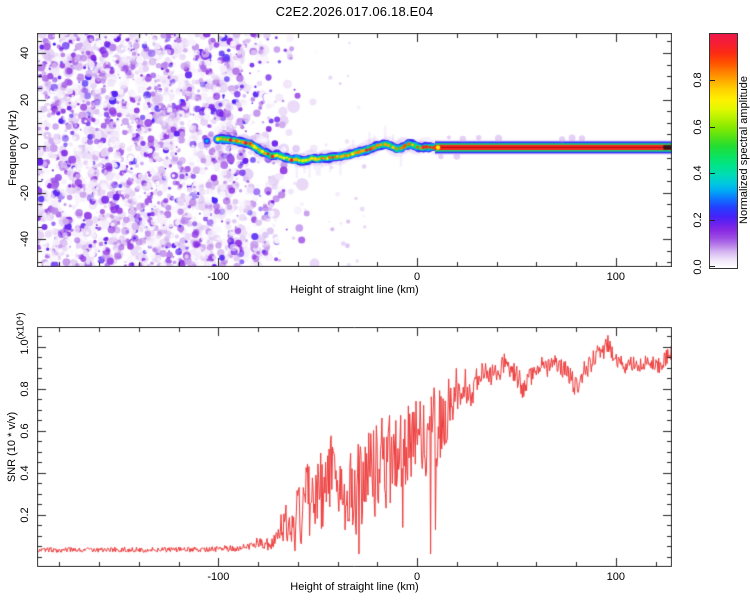 This screenshot has height=600, width=750. I want to click on colorbar-title: Normalized spectral amplitude, so click(744, 150).